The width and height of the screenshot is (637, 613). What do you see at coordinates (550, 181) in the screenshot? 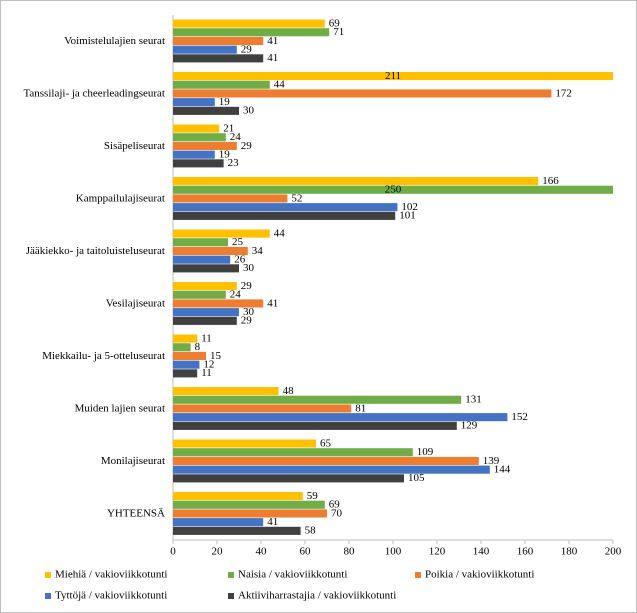
I see `value-label: 166` at bounding box center [550, 181].